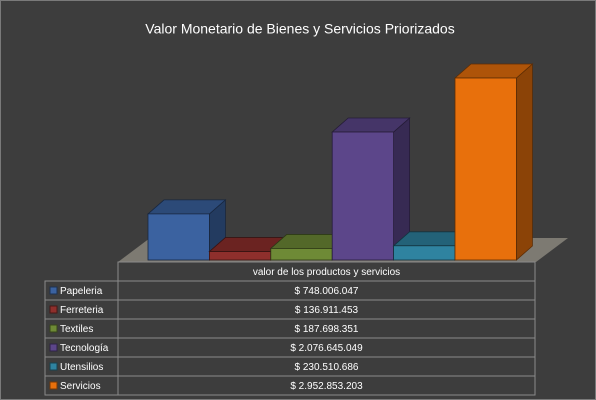  I want to click on value-label: $ 748.006.047, so click(327, 291).